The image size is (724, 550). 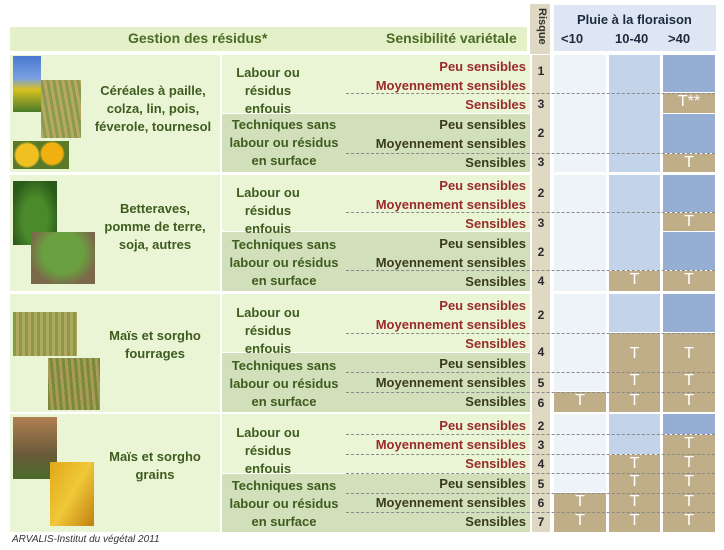 What do you see at coordinates (635, 28) in the screenshot?
I see `pluie-header-bg` at bounding box center [635, 28].